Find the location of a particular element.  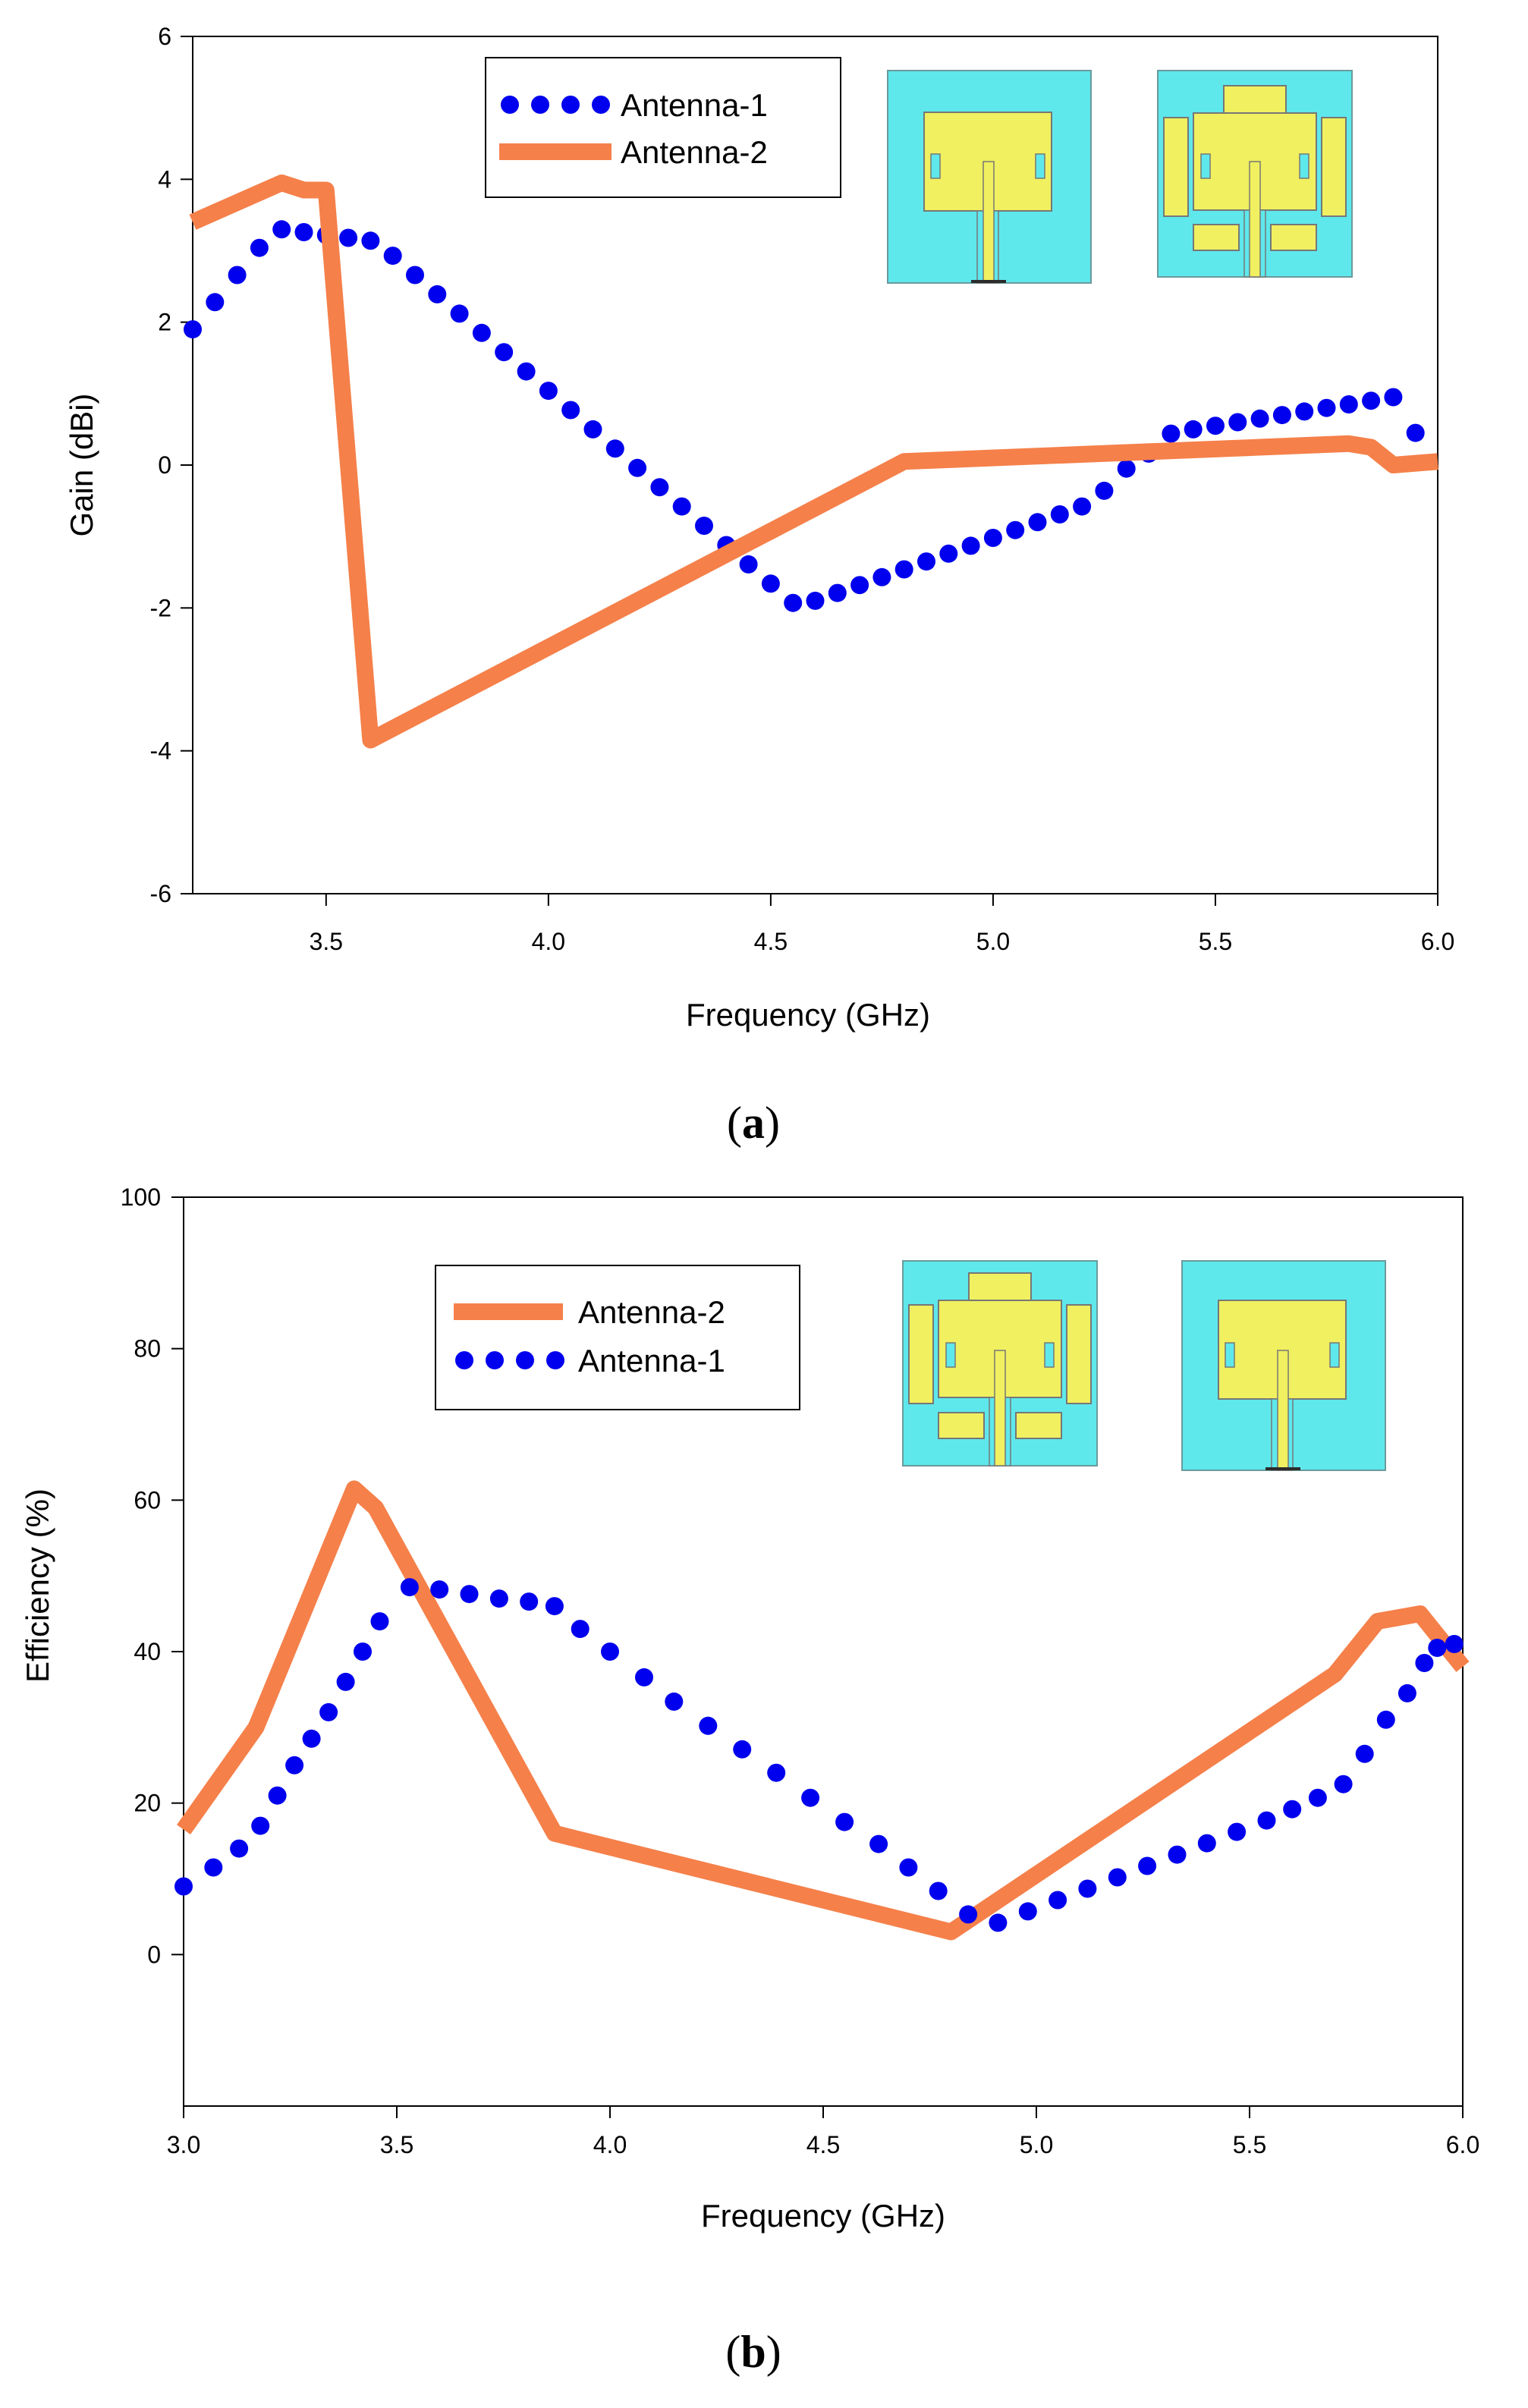

efficiency-legend-label-2: Antenna-1 is located at coordinates (651, 1360).